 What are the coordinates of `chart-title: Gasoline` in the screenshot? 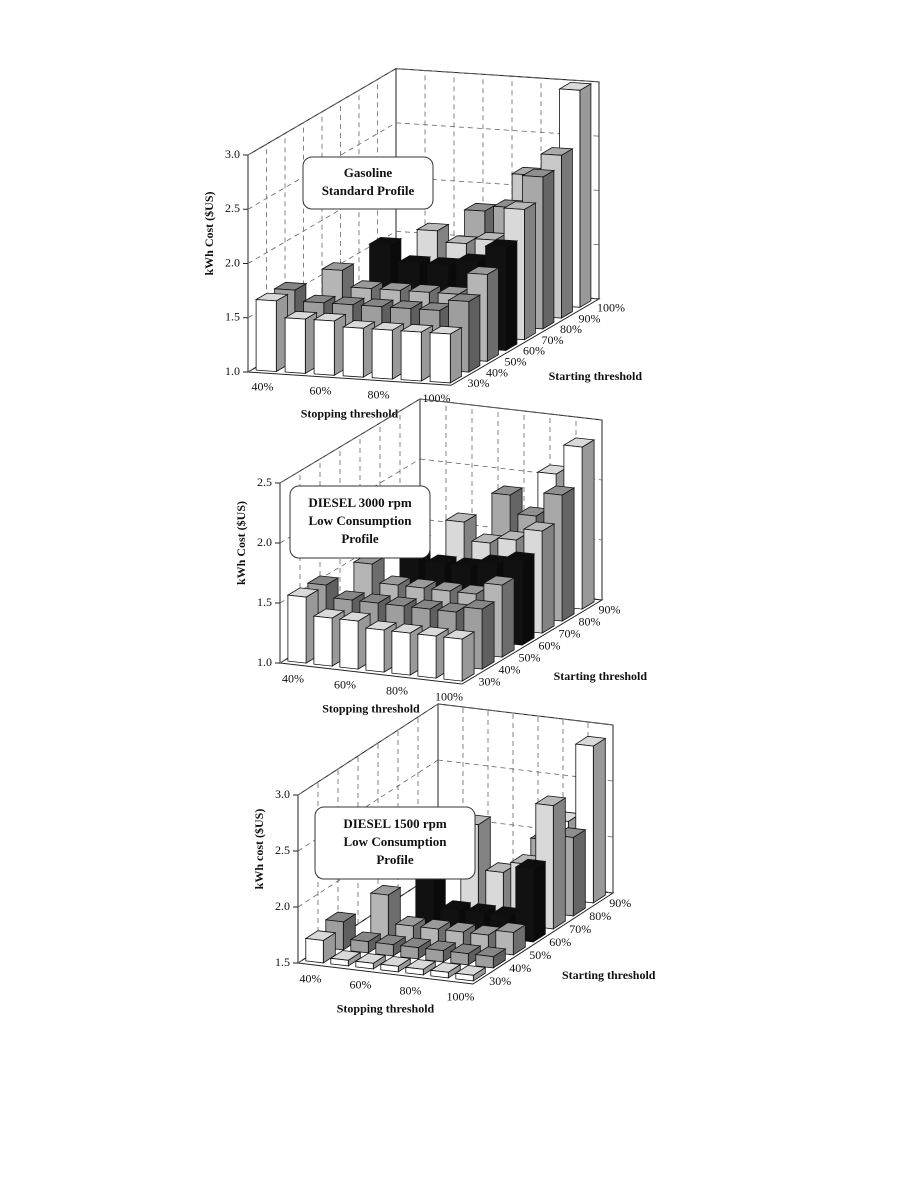 It's located at (368, 172).